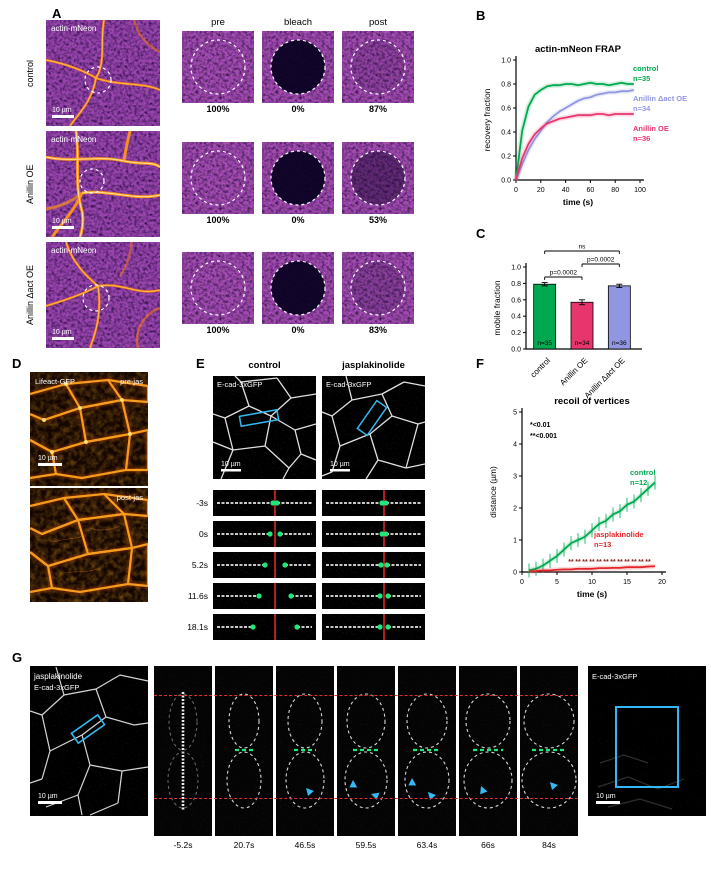 The image size is (711, 877). I want to click on legend-n: n=34, so click(642, 108).